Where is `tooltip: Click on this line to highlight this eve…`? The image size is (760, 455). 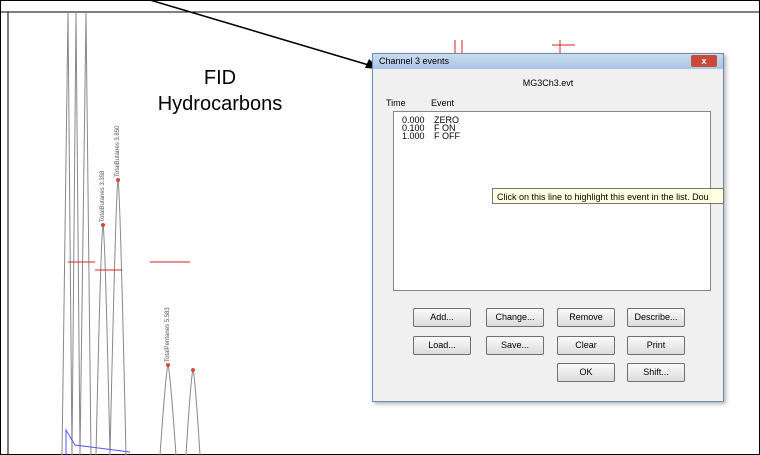
tooltip: Click on this line to highlight this eve… is located at coordinates (608, 196).